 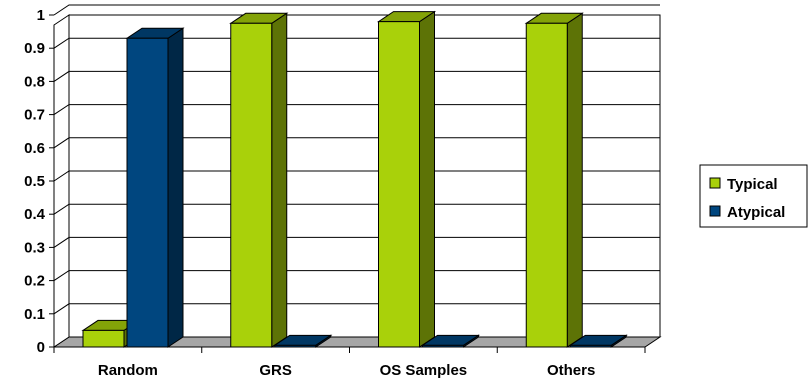 I want to click on x-category-label: Random, so click(x=128, y=370).